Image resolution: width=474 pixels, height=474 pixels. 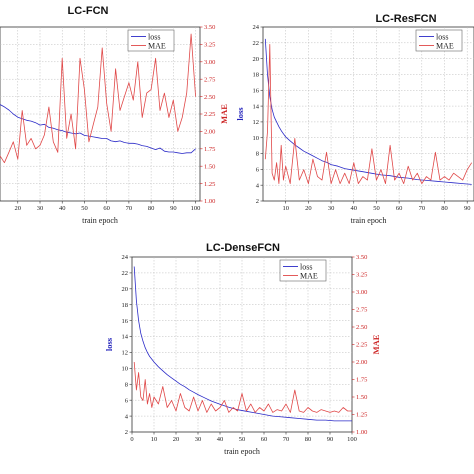 What do you see at coordinates (209, 149) in the screenshot?
I see `y-right-tick-label: 1.75` at bounding box center [209, 149].